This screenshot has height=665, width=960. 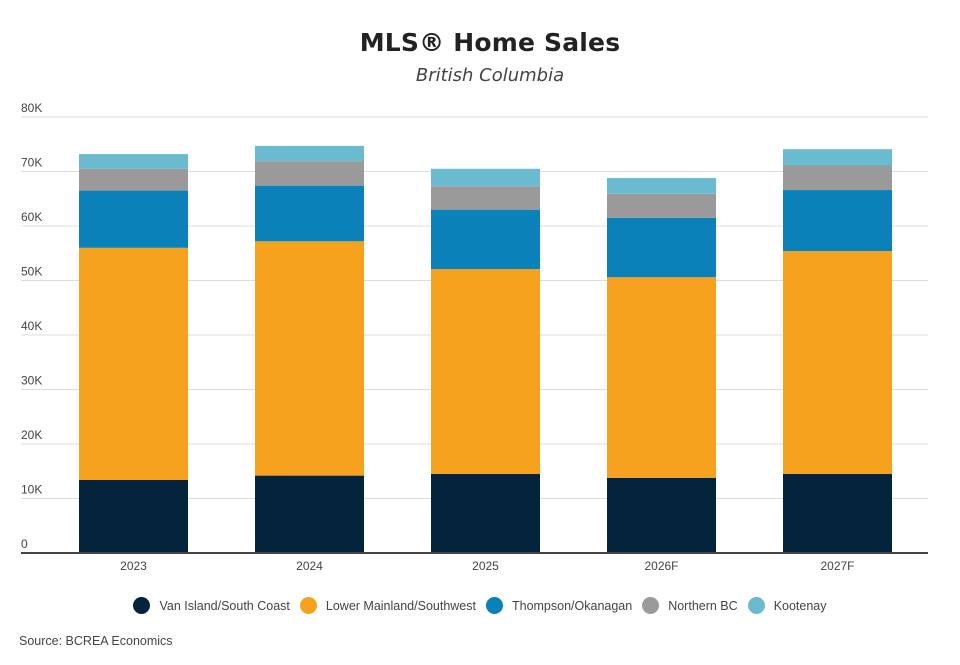 I want to click on y-tick-label: 20K, so click(x=31, y=435).